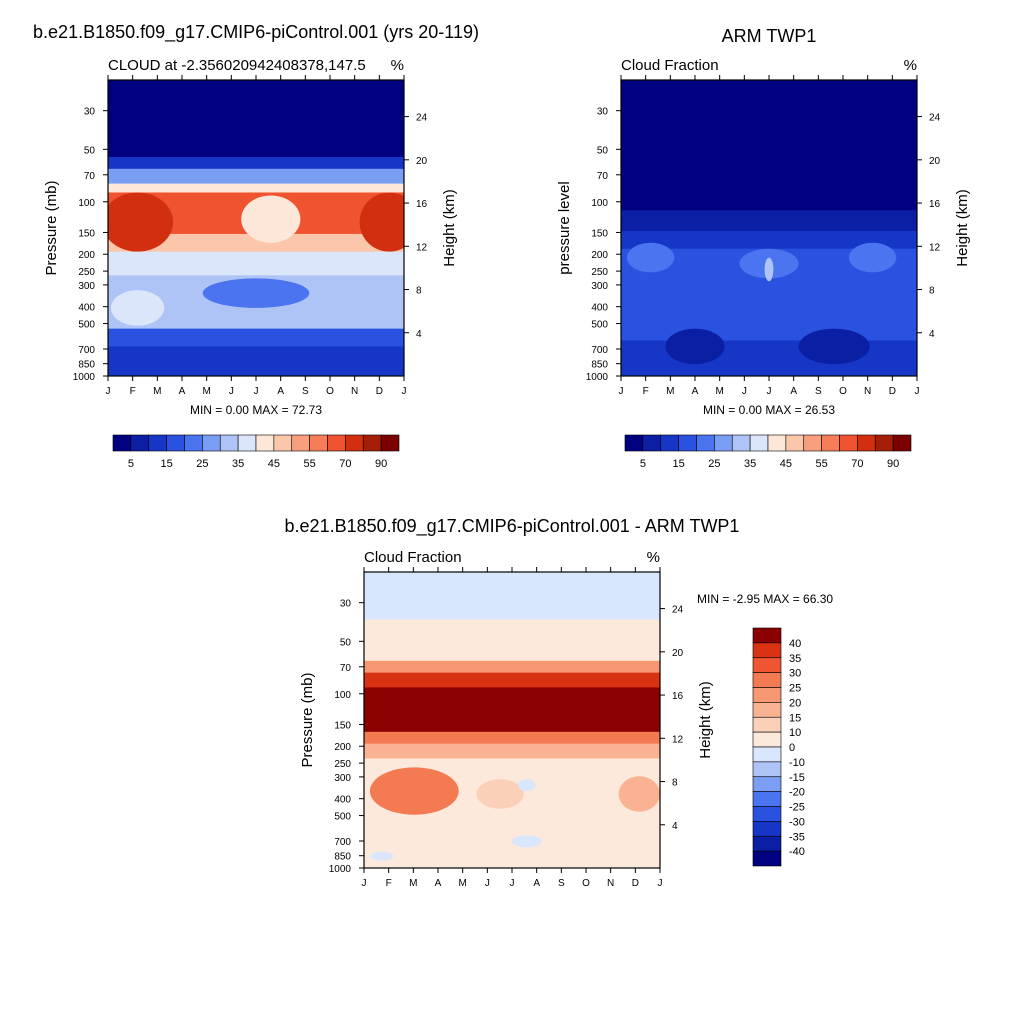 The height and width of the screenshot is (1024, 1024). What do you see at coordinates (346, 642) in the screenshot?
I see `y-tick-label: 50` at bounding box center [346, 642].